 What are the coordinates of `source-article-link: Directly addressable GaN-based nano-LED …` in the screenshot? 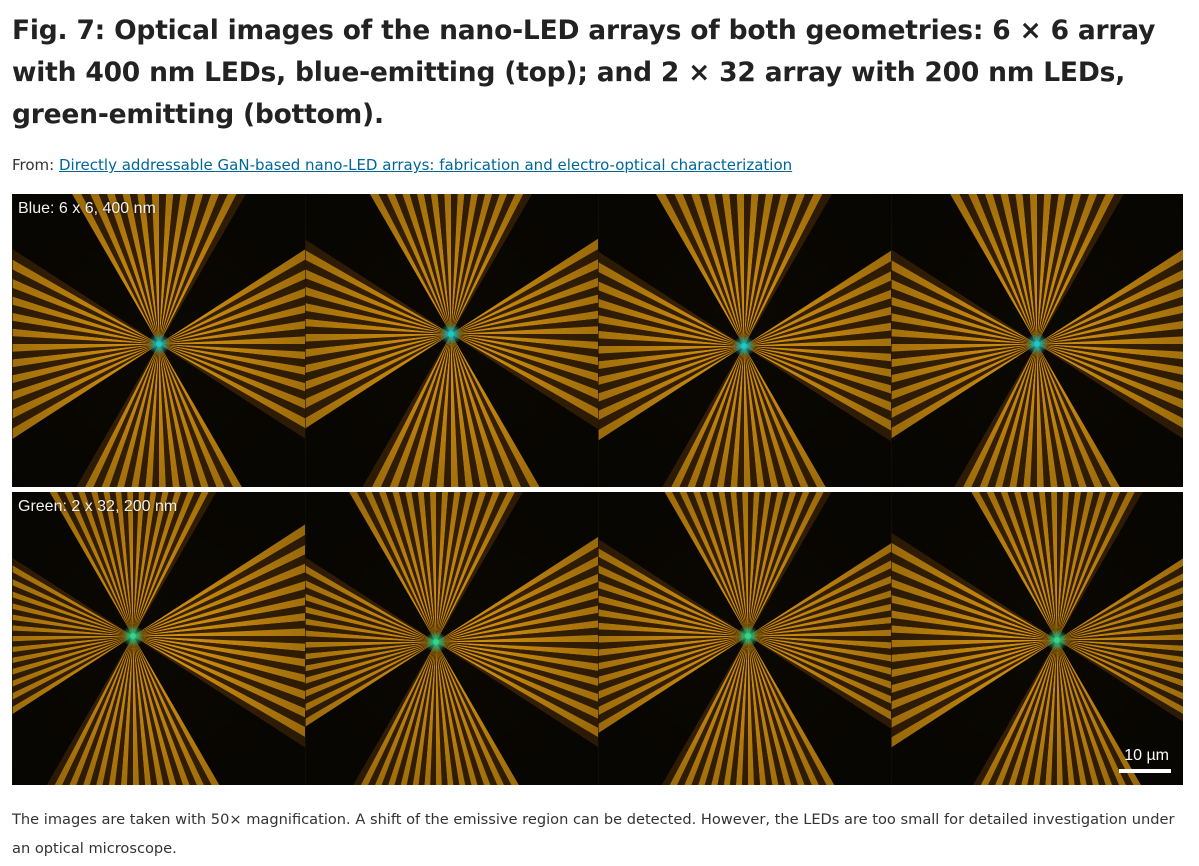 It's located at (426, 165).